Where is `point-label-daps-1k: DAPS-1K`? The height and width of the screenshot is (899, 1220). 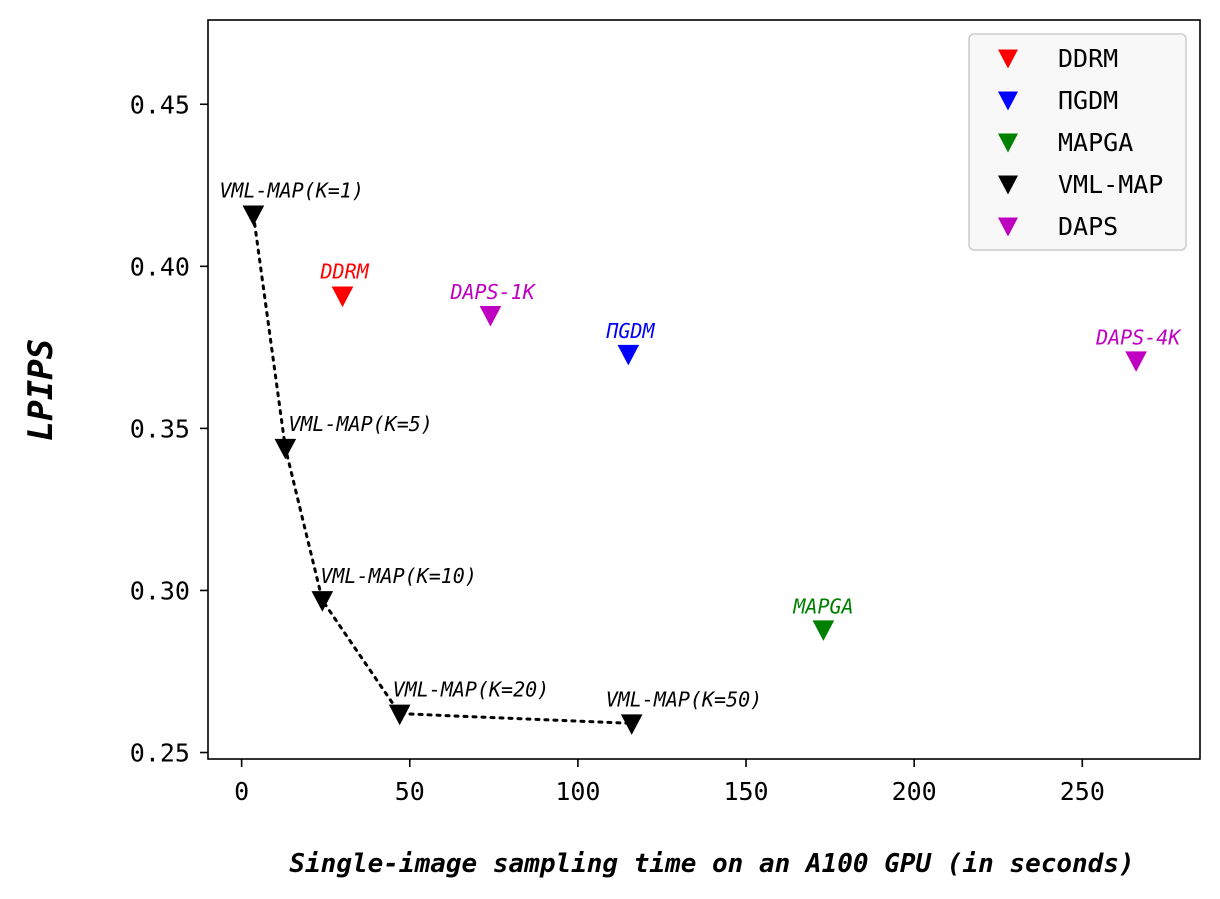
point-label-daps-1k: DAPS-1K is located at coordinates (492, 292).